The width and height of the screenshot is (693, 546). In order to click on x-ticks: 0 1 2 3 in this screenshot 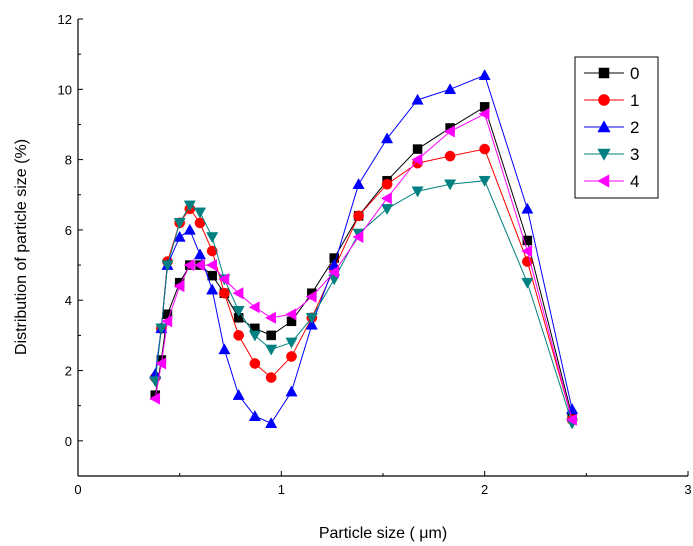, I will do `click(383, 484)`.